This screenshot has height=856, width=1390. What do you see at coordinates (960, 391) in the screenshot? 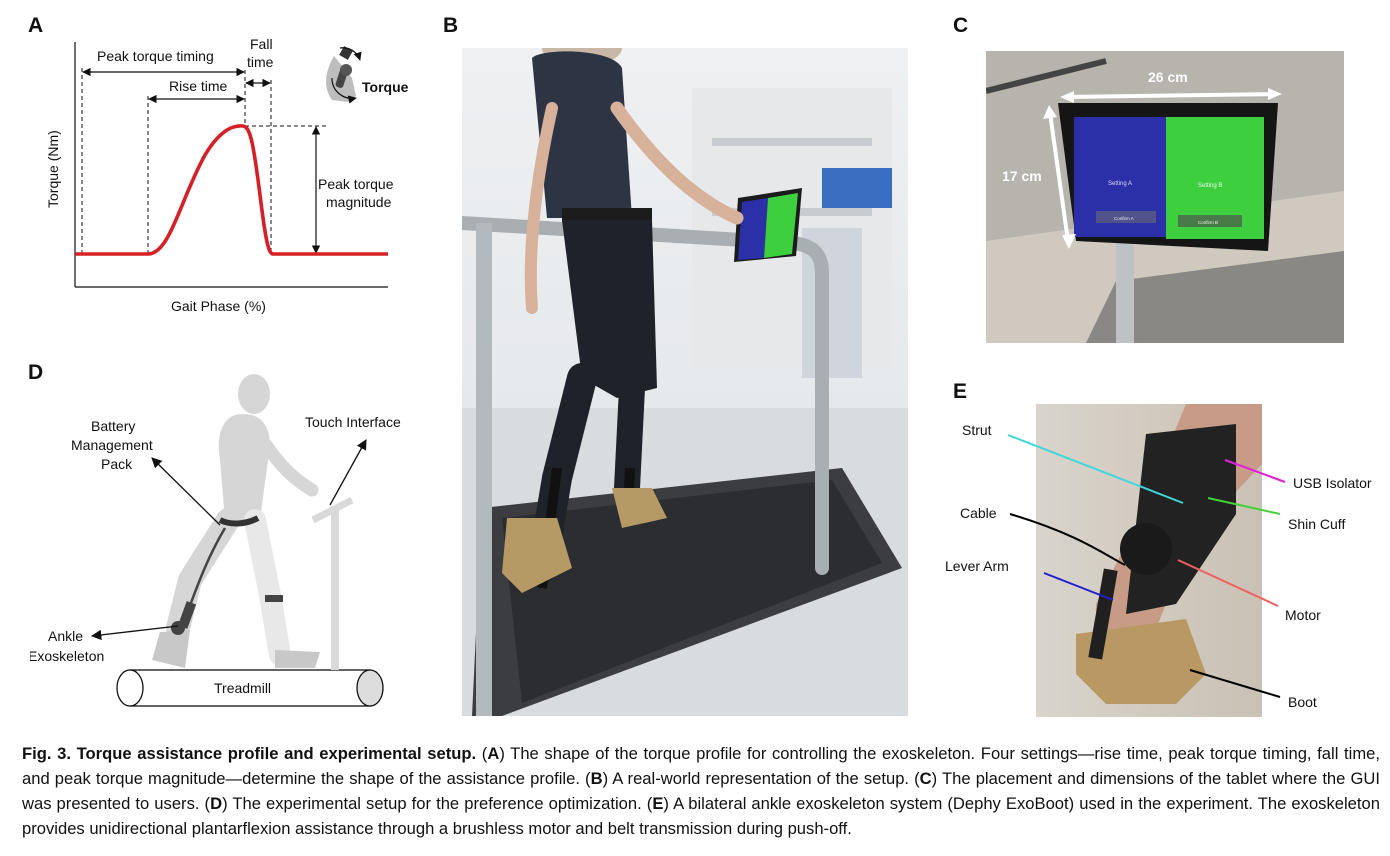
I see `panel-letter-e: E` at bounding box center [960, 391].